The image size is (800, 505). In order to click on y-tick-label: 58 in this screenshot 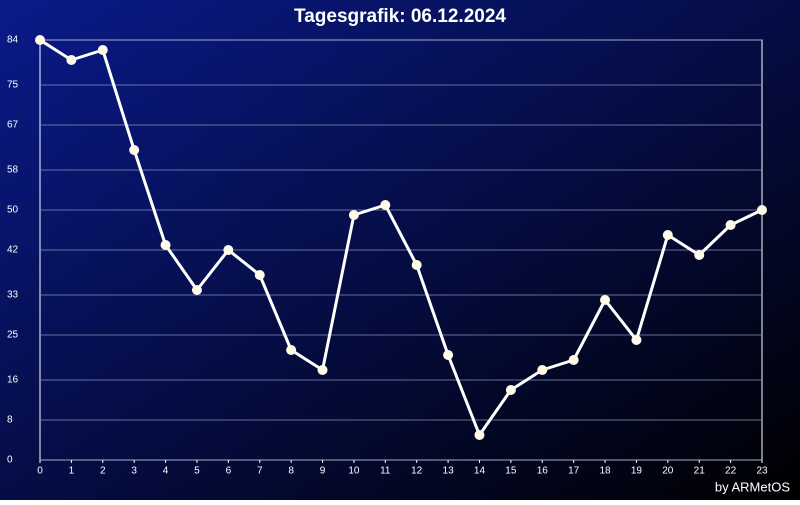, I will do `click(13, 170)`.